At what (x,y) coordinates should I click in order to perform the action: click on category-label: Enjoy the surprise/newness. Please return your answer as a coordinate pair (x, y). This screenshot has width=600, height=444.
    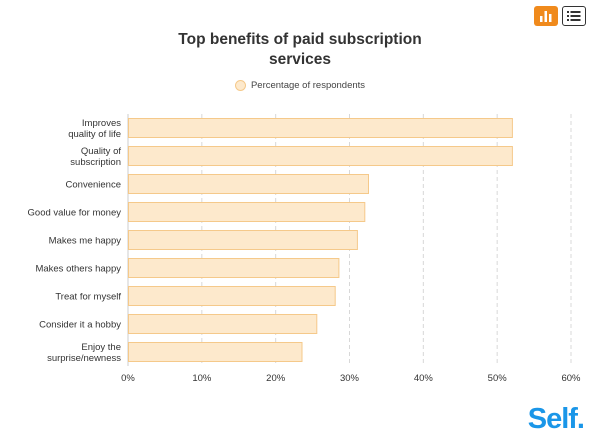
    Looking at the image, I should click on (84, 353).